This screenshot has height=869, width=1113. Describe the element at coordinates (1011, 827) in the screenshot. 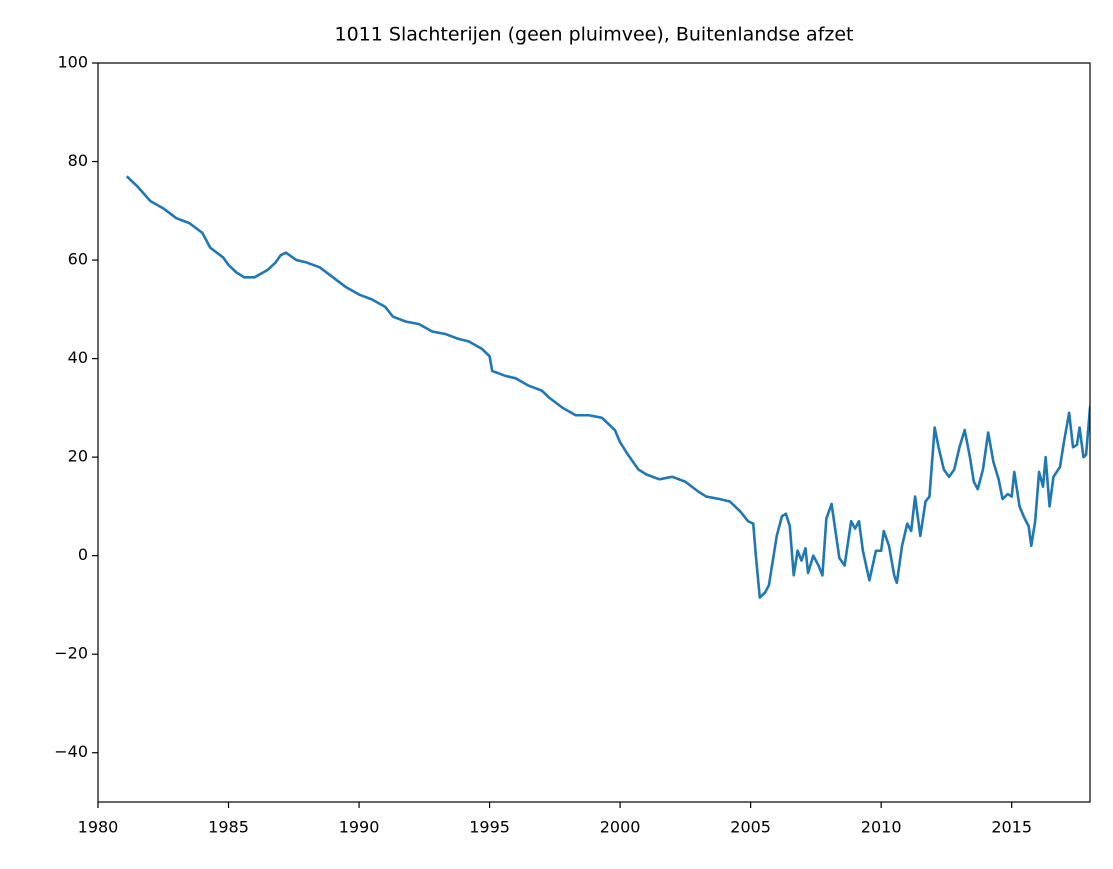

I see `x-tick-label: 2015` at that location.